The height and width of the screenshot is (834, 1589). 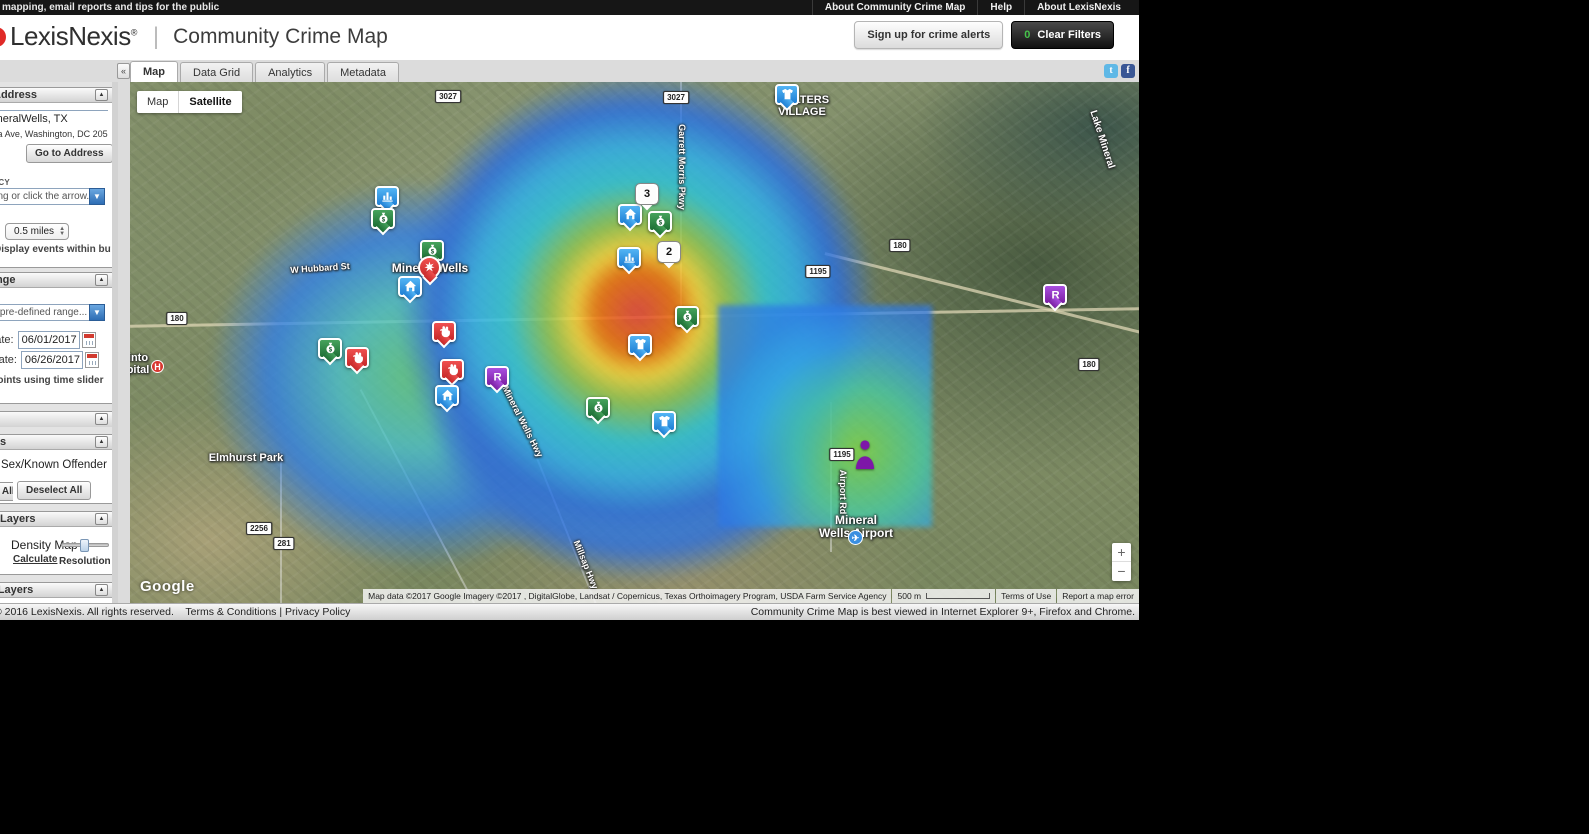 What do you see at coordinates (54, 465) in the screenshot?
I see `offender-category-label: Sex/Known Offender` at bounding box center [54, 465].